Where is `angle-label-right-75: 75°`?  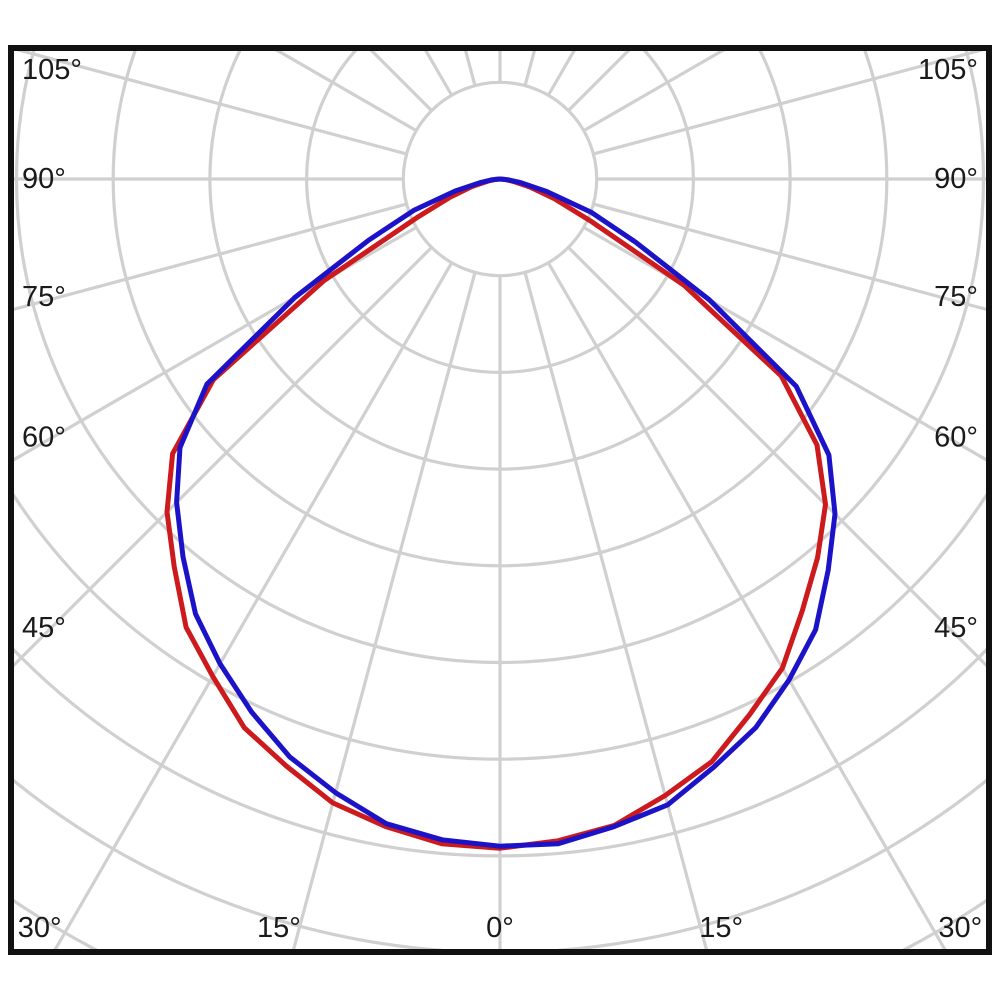
angle-label-right-75: 75° is located at coordinates (956, 297).